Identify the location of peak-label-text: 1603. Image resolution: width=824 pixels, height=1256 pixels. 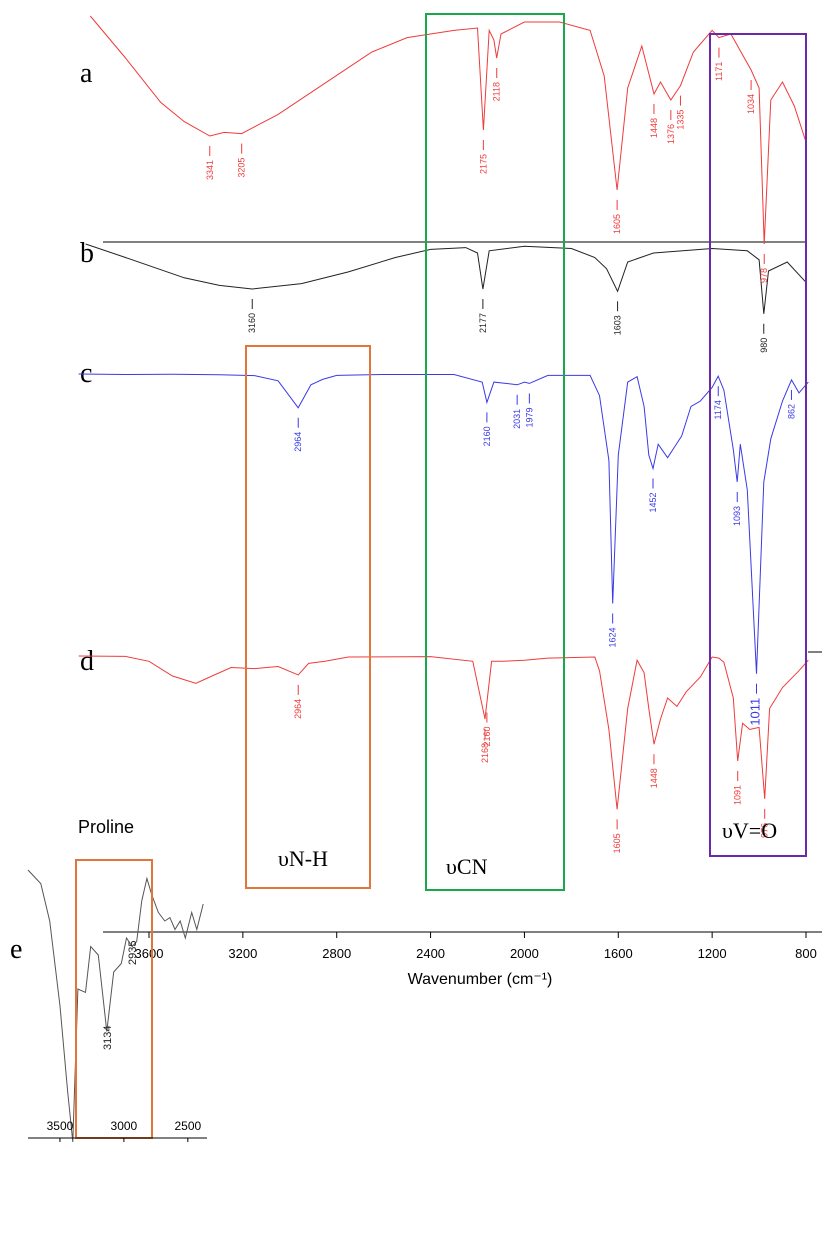
(618, 325).